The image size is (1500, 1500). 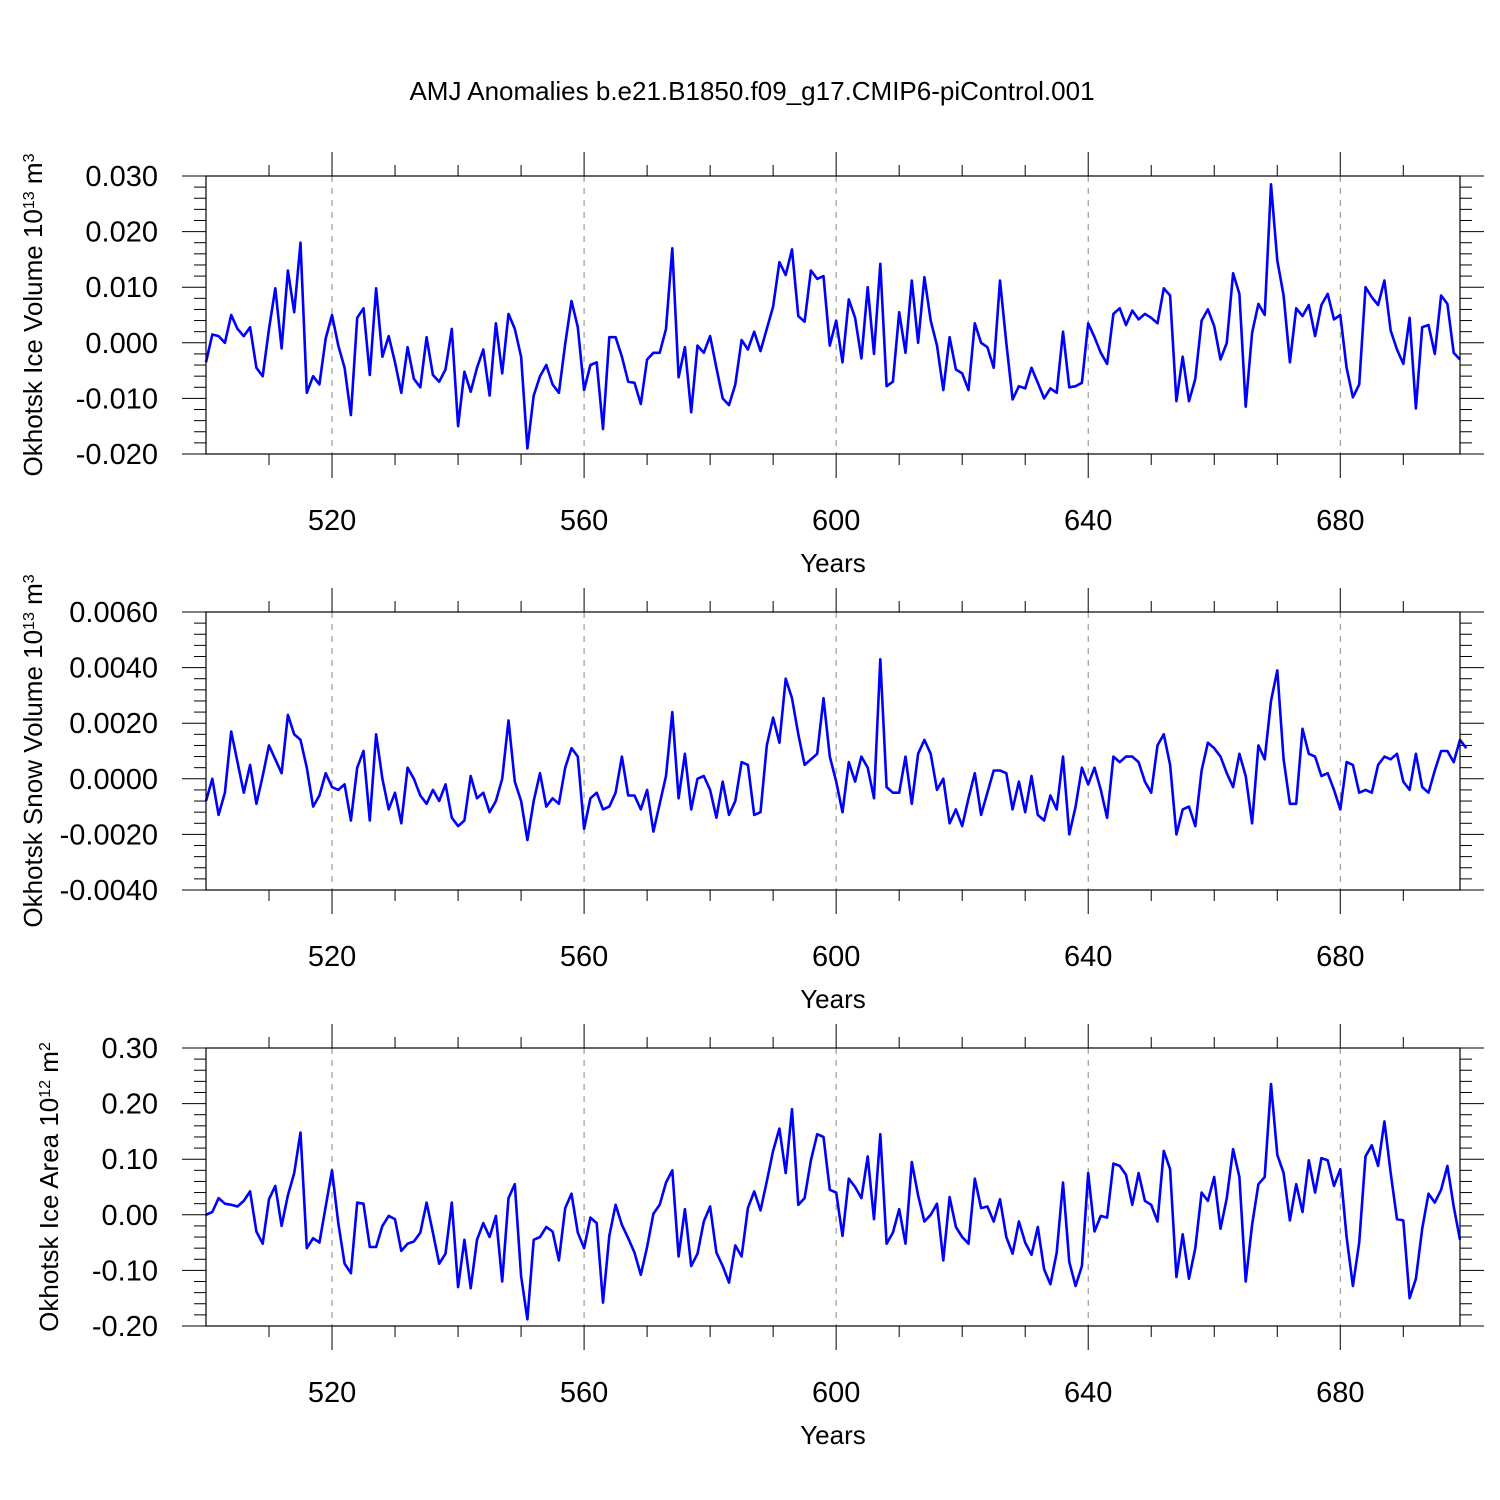 I want to click on y-tick-label: -0.010, so click(x=117, y=399).